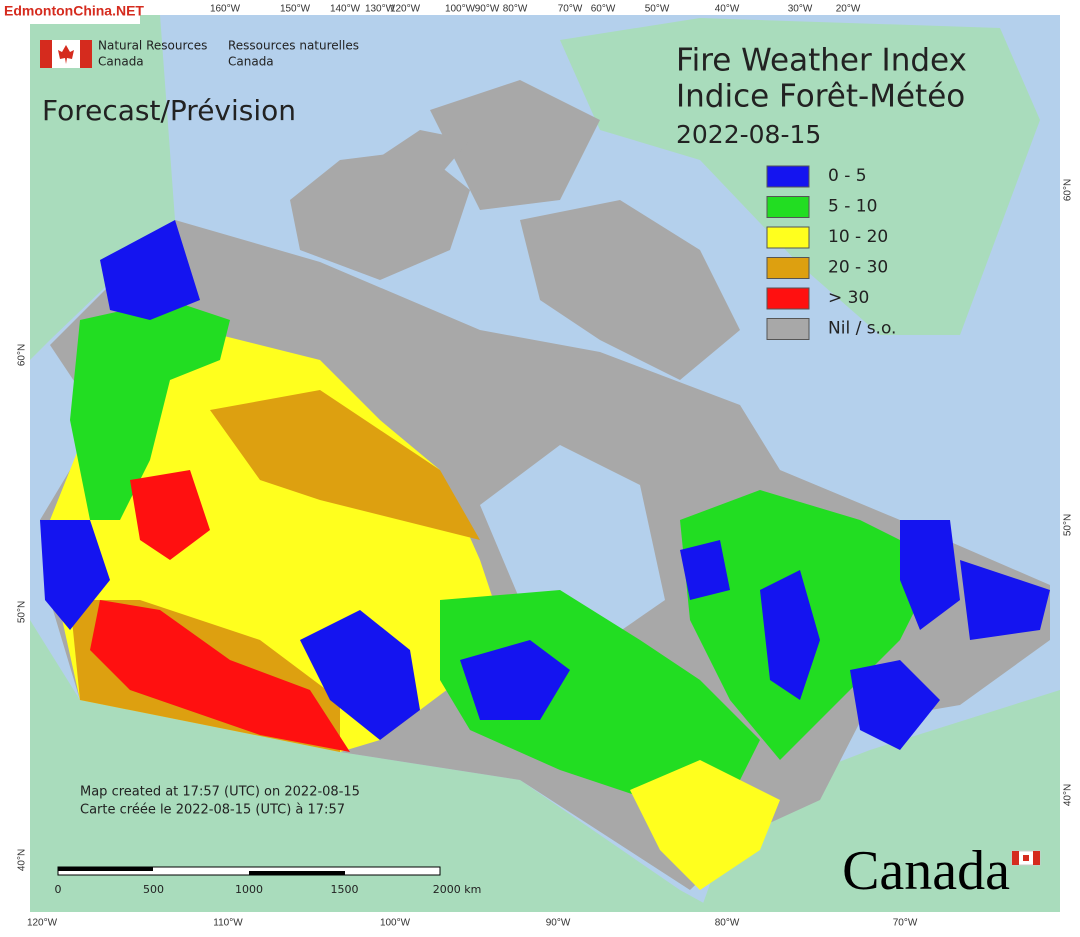  I want to click on graticule-label: 140°W, so click(345, 9).